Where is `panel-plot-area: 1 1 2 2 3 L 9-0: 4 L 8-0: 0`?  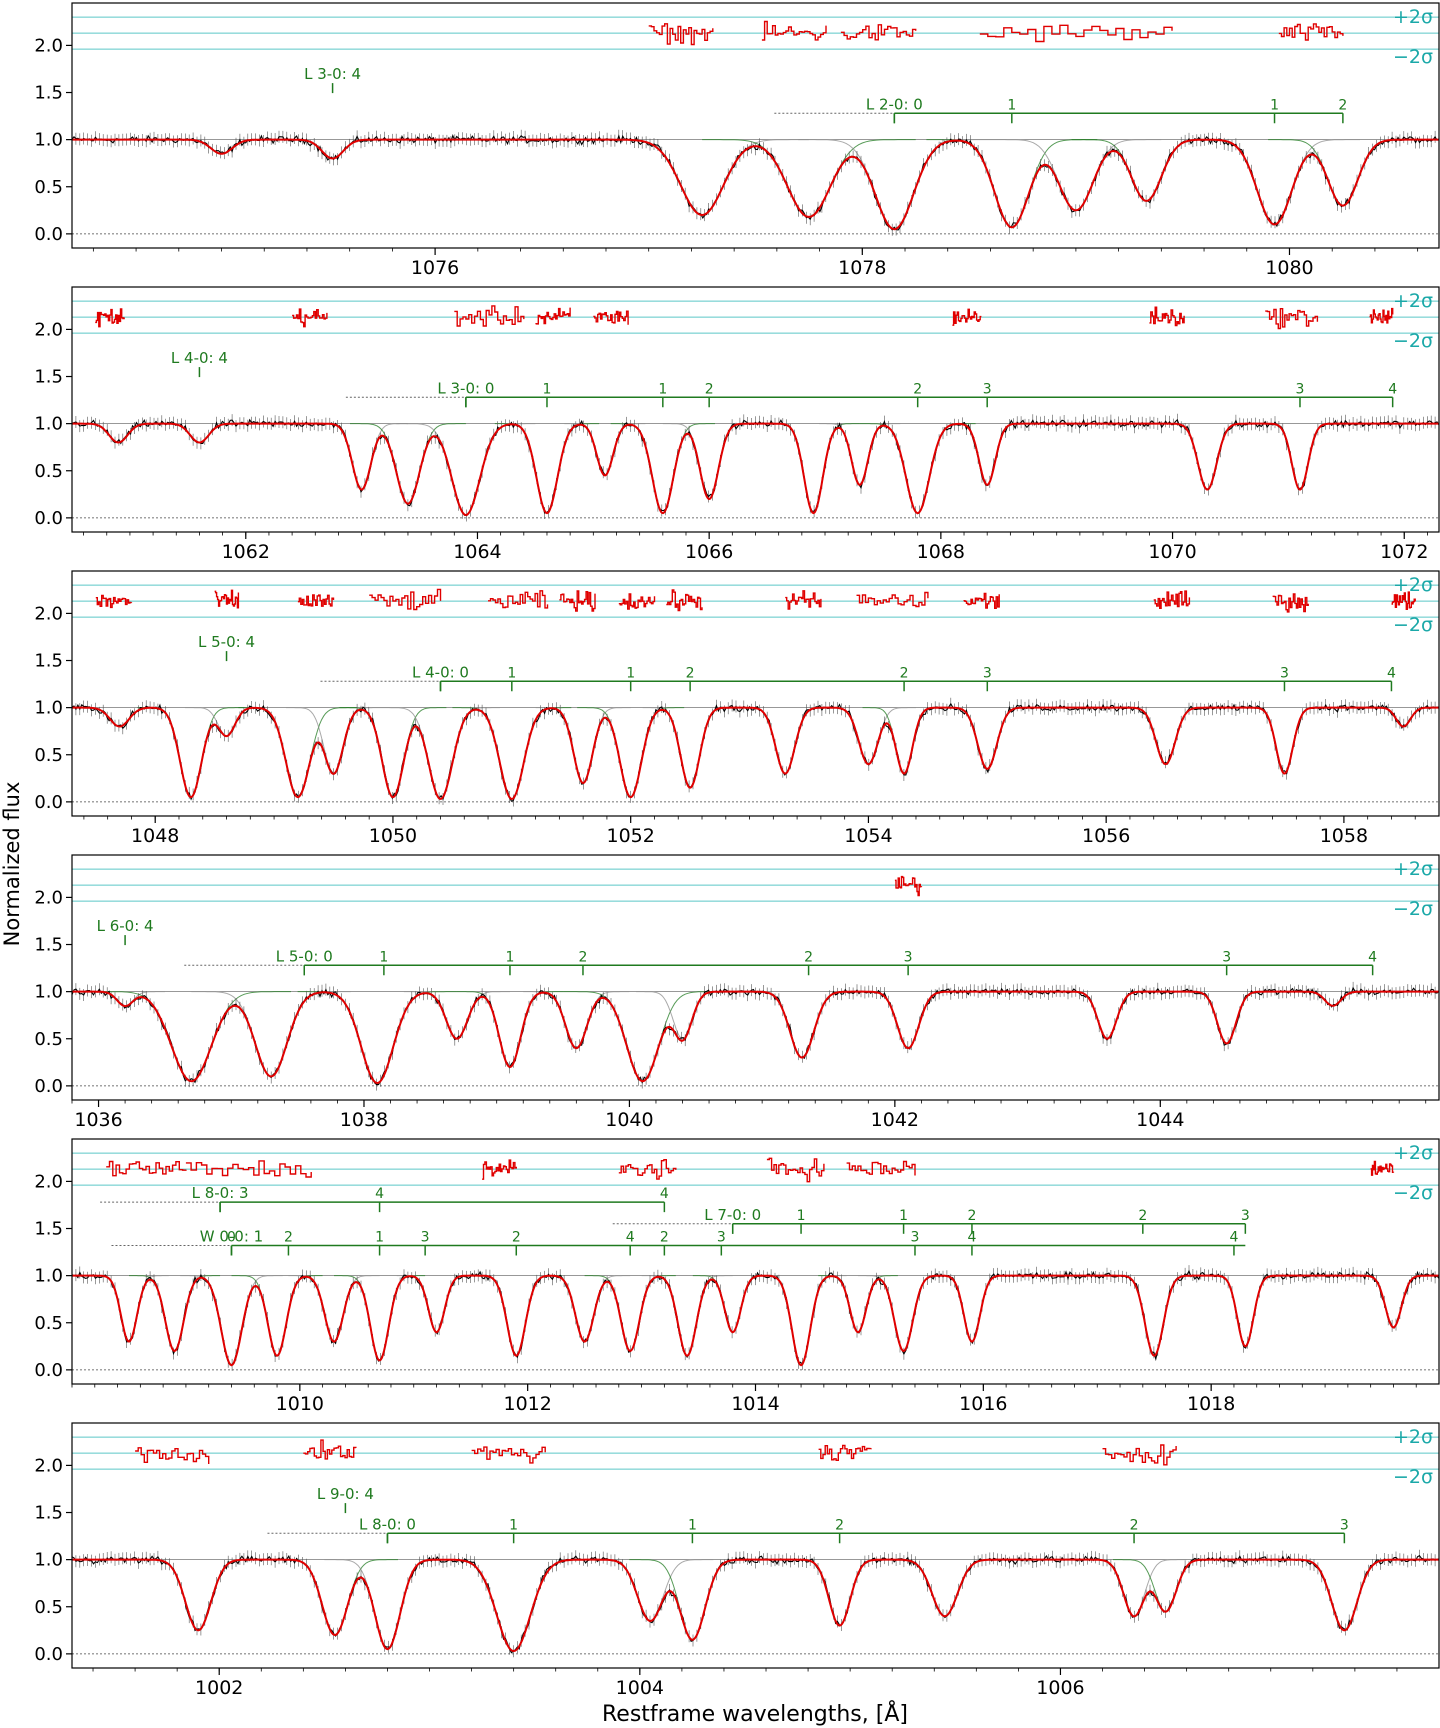 panel-plot-area: 1 1 2 2 3 L 9-0: 4 L 8-0: 0 is located at coordinates (755, 1547).